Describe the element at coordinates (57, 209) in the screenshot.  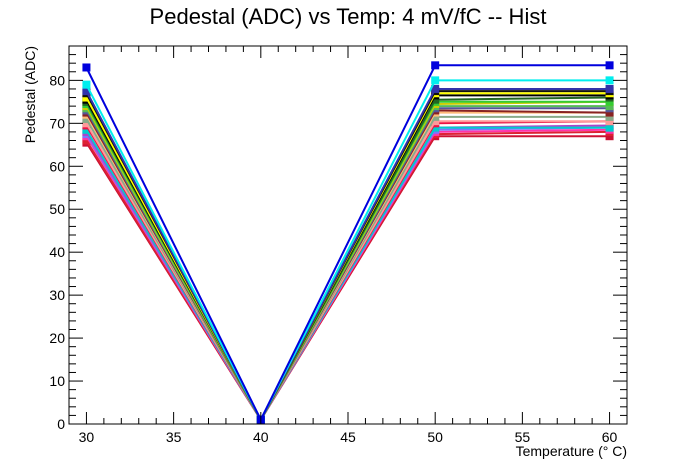
I see `y-tick-label: 50` at that location.